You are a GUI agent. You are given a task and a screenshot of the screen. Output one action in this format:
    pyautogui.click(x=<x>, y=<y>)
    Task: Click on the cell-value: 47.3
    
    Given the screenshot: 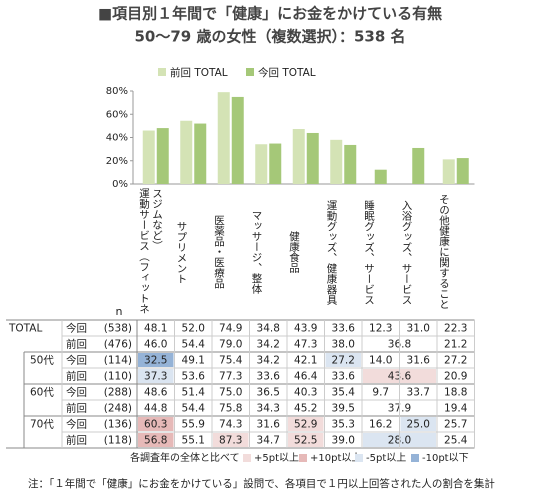 What is the action you would take?
    pyautogui.click(x=305, y=345)
    